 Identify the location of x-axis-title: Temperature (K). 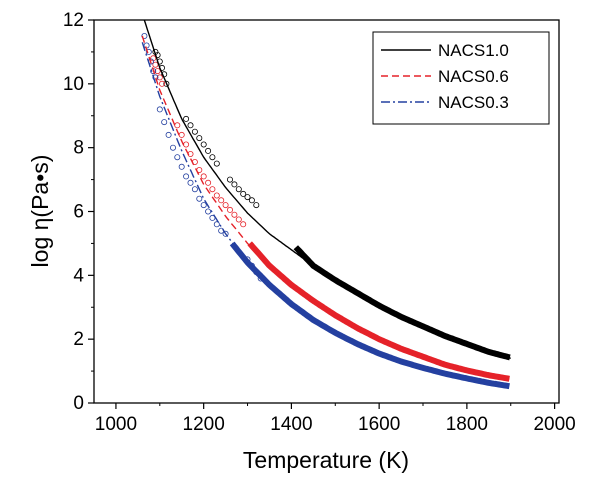
(326, 460).